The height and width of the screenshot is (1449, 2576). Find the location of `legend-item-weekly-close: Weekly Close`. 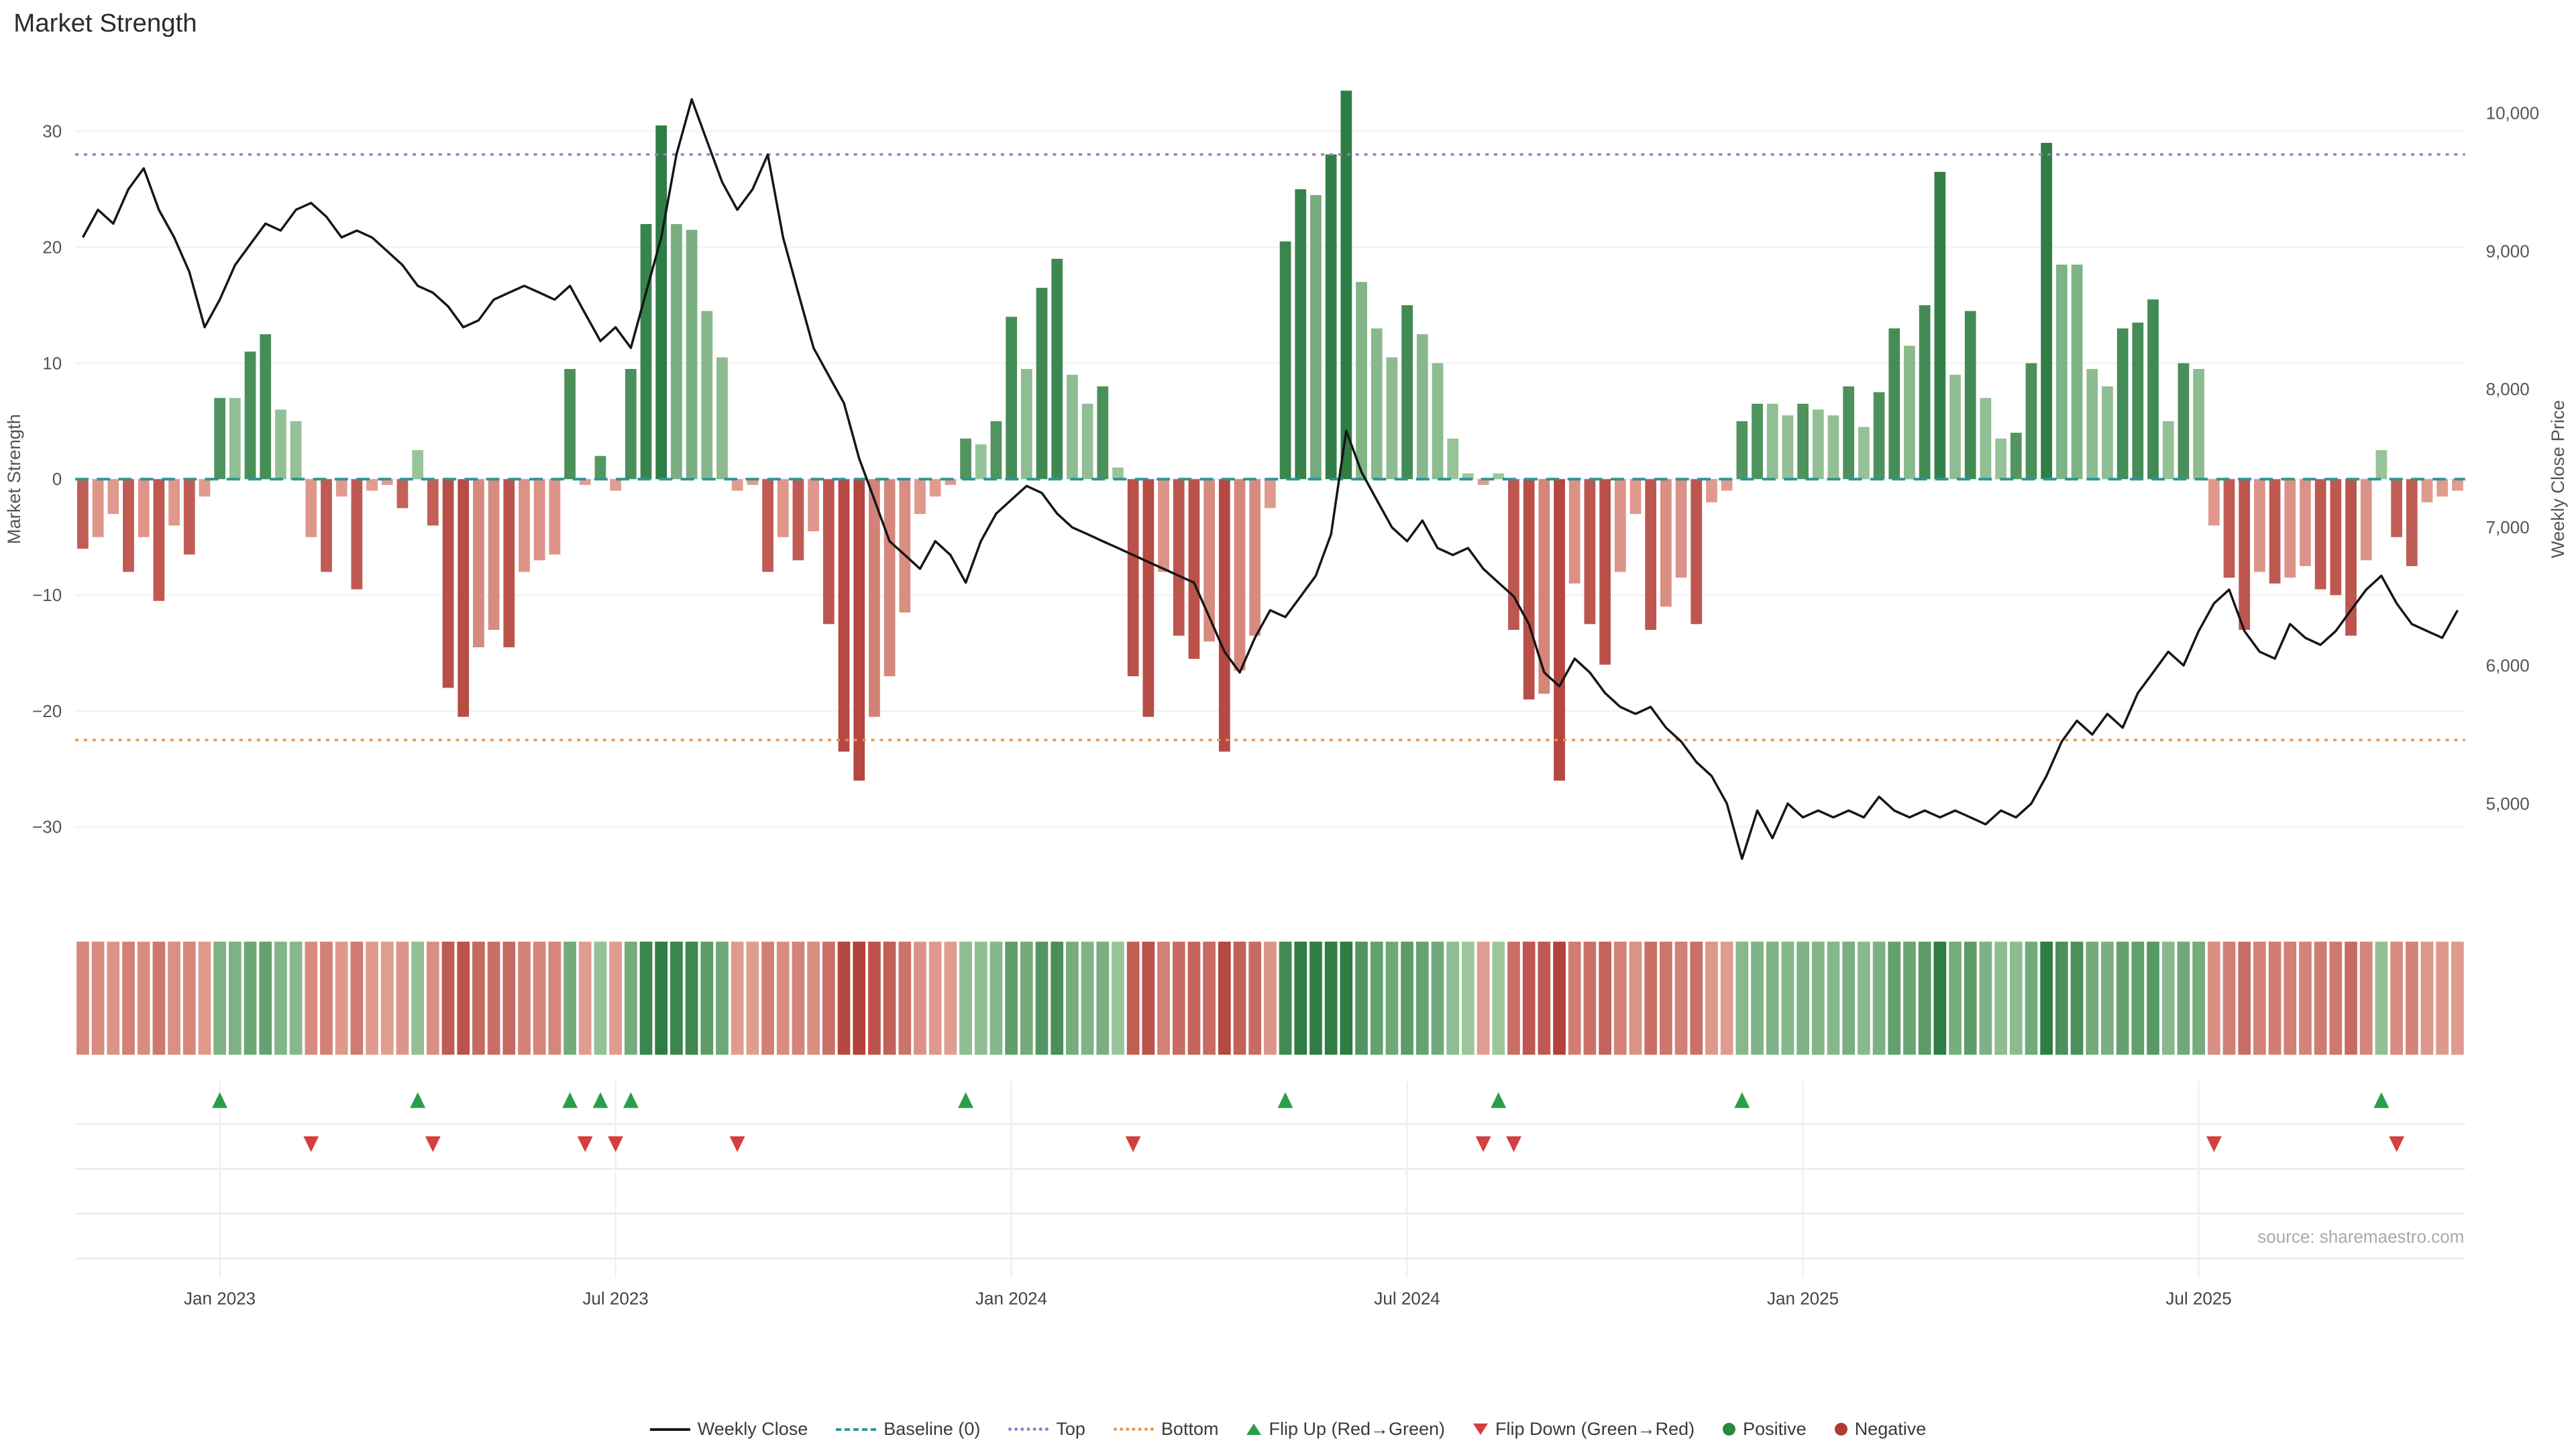

legend-item-weekly-close: Weekly Close is located at coordinates (728, 1429).